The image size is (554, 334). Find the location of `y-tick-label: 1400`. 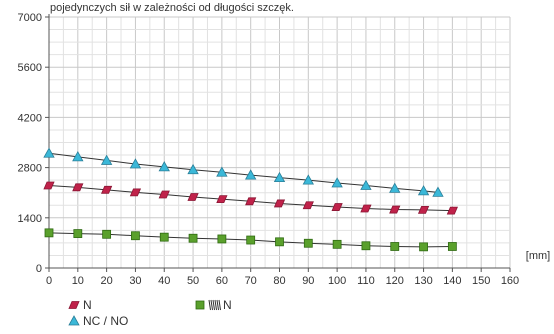

y-tick-label: 1400 is located at coordinates (30, 219).